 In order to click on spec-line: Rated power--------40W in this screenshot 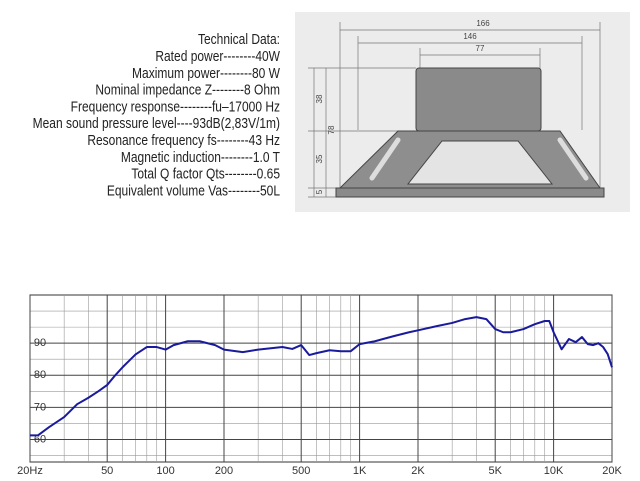, I will do `click(217, 56)`.